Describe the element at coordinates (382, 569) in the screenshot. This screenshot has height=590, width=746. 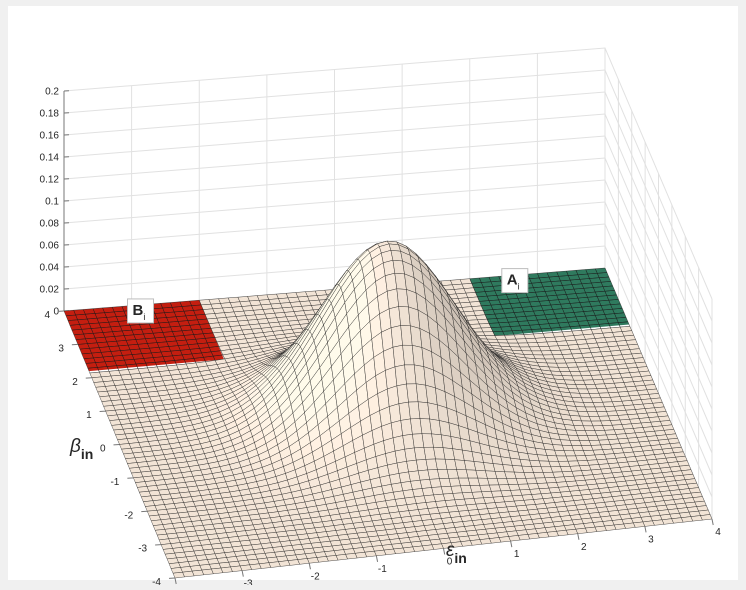
I see `x-tick-label: -1` at that location.